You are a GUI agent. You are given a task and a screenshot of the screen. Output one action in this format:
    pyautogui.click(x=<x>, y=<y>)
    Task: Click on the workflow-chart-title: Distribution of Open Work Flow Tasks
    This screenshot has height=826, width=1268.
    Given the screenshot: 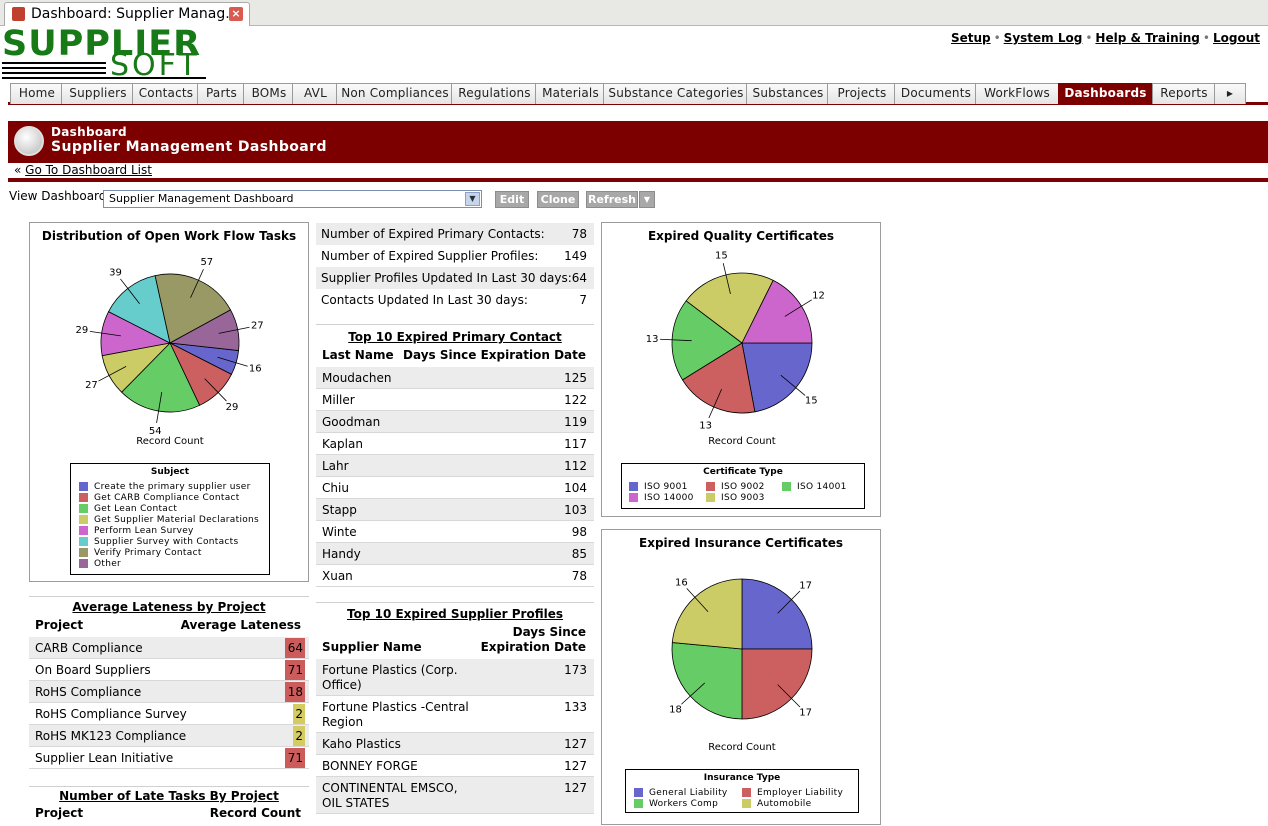 What is the action you would take?
    pyautogui.click(x=169, y=236)
    